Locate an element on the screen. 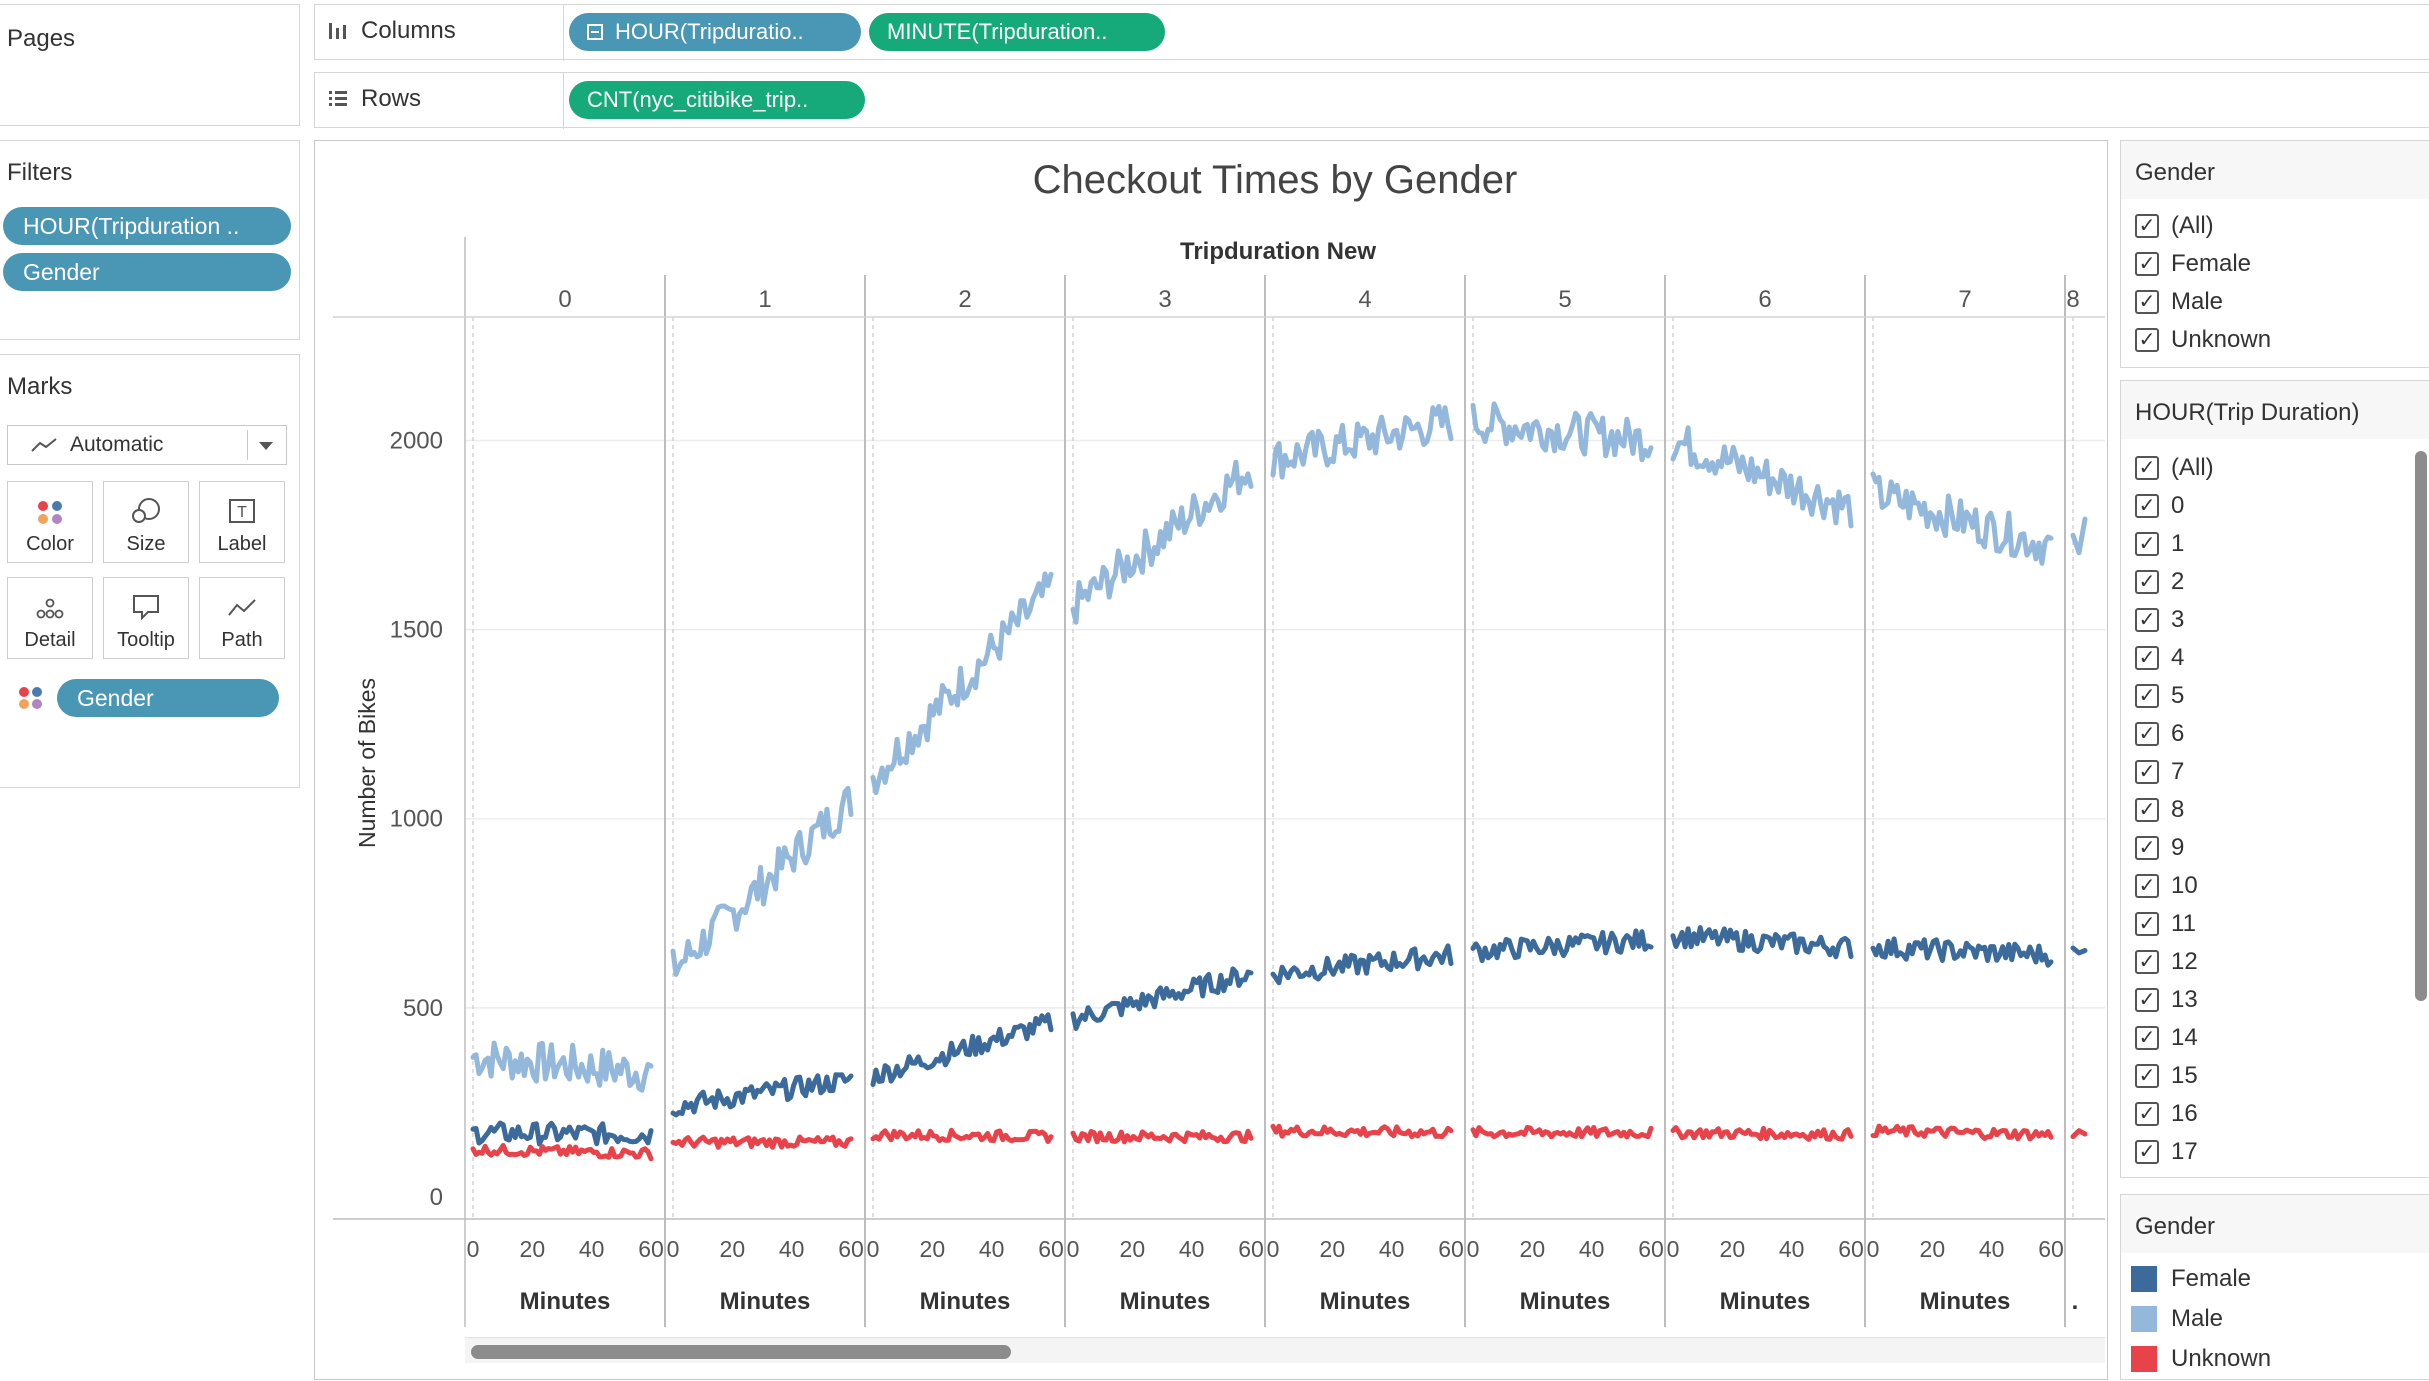  gender-filter-option: ✓ Female is located at coordinates (2193, 264).